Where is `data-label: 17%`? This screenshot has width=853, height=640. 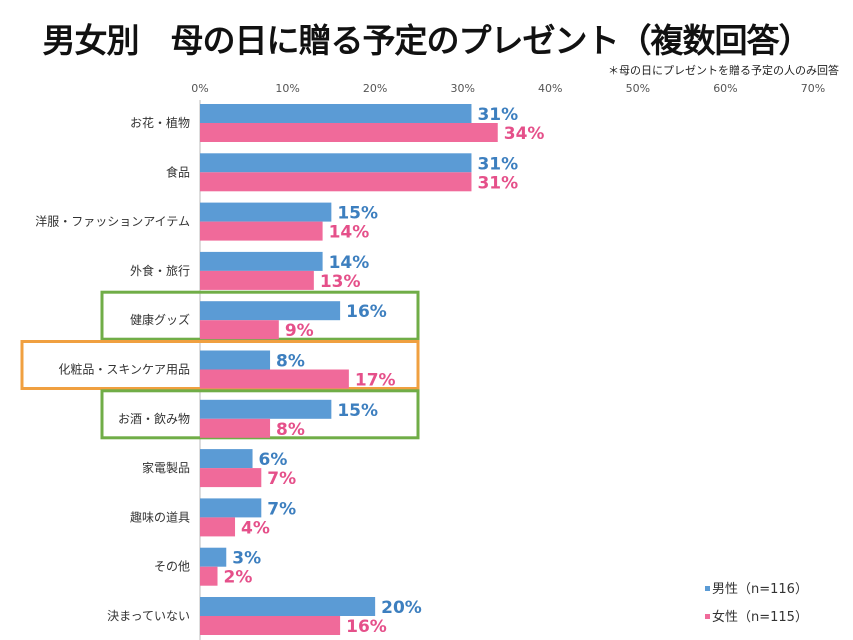
data-label: 17% is located at coordinates (375, 381).